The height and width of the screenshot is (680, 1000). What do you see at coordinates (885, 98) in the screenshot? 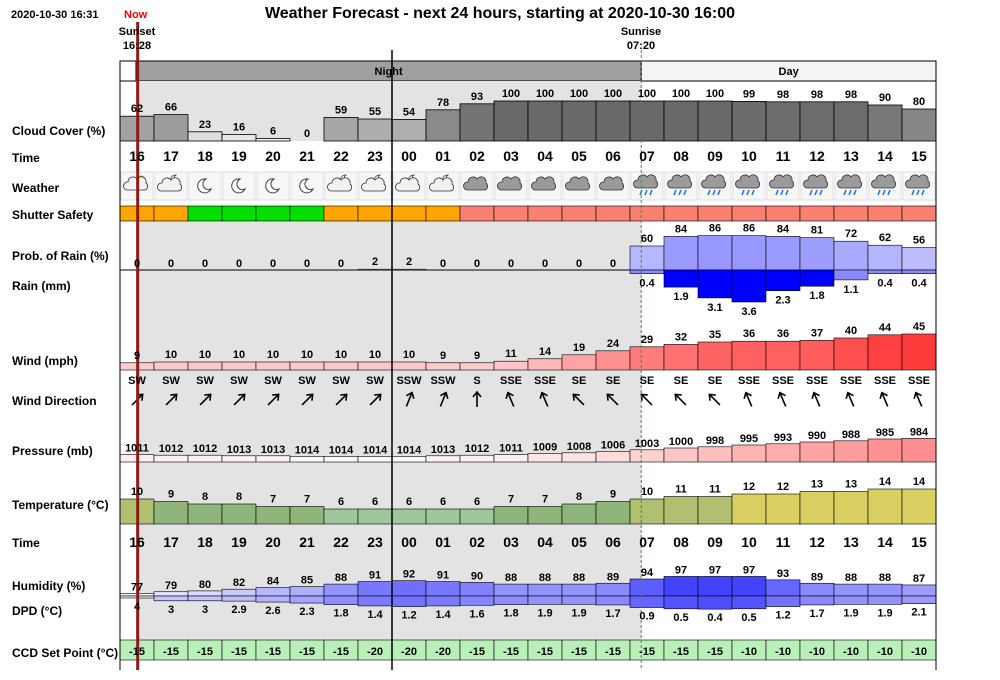
I see `cloud-value: 90` at bounding box center [885, 98].